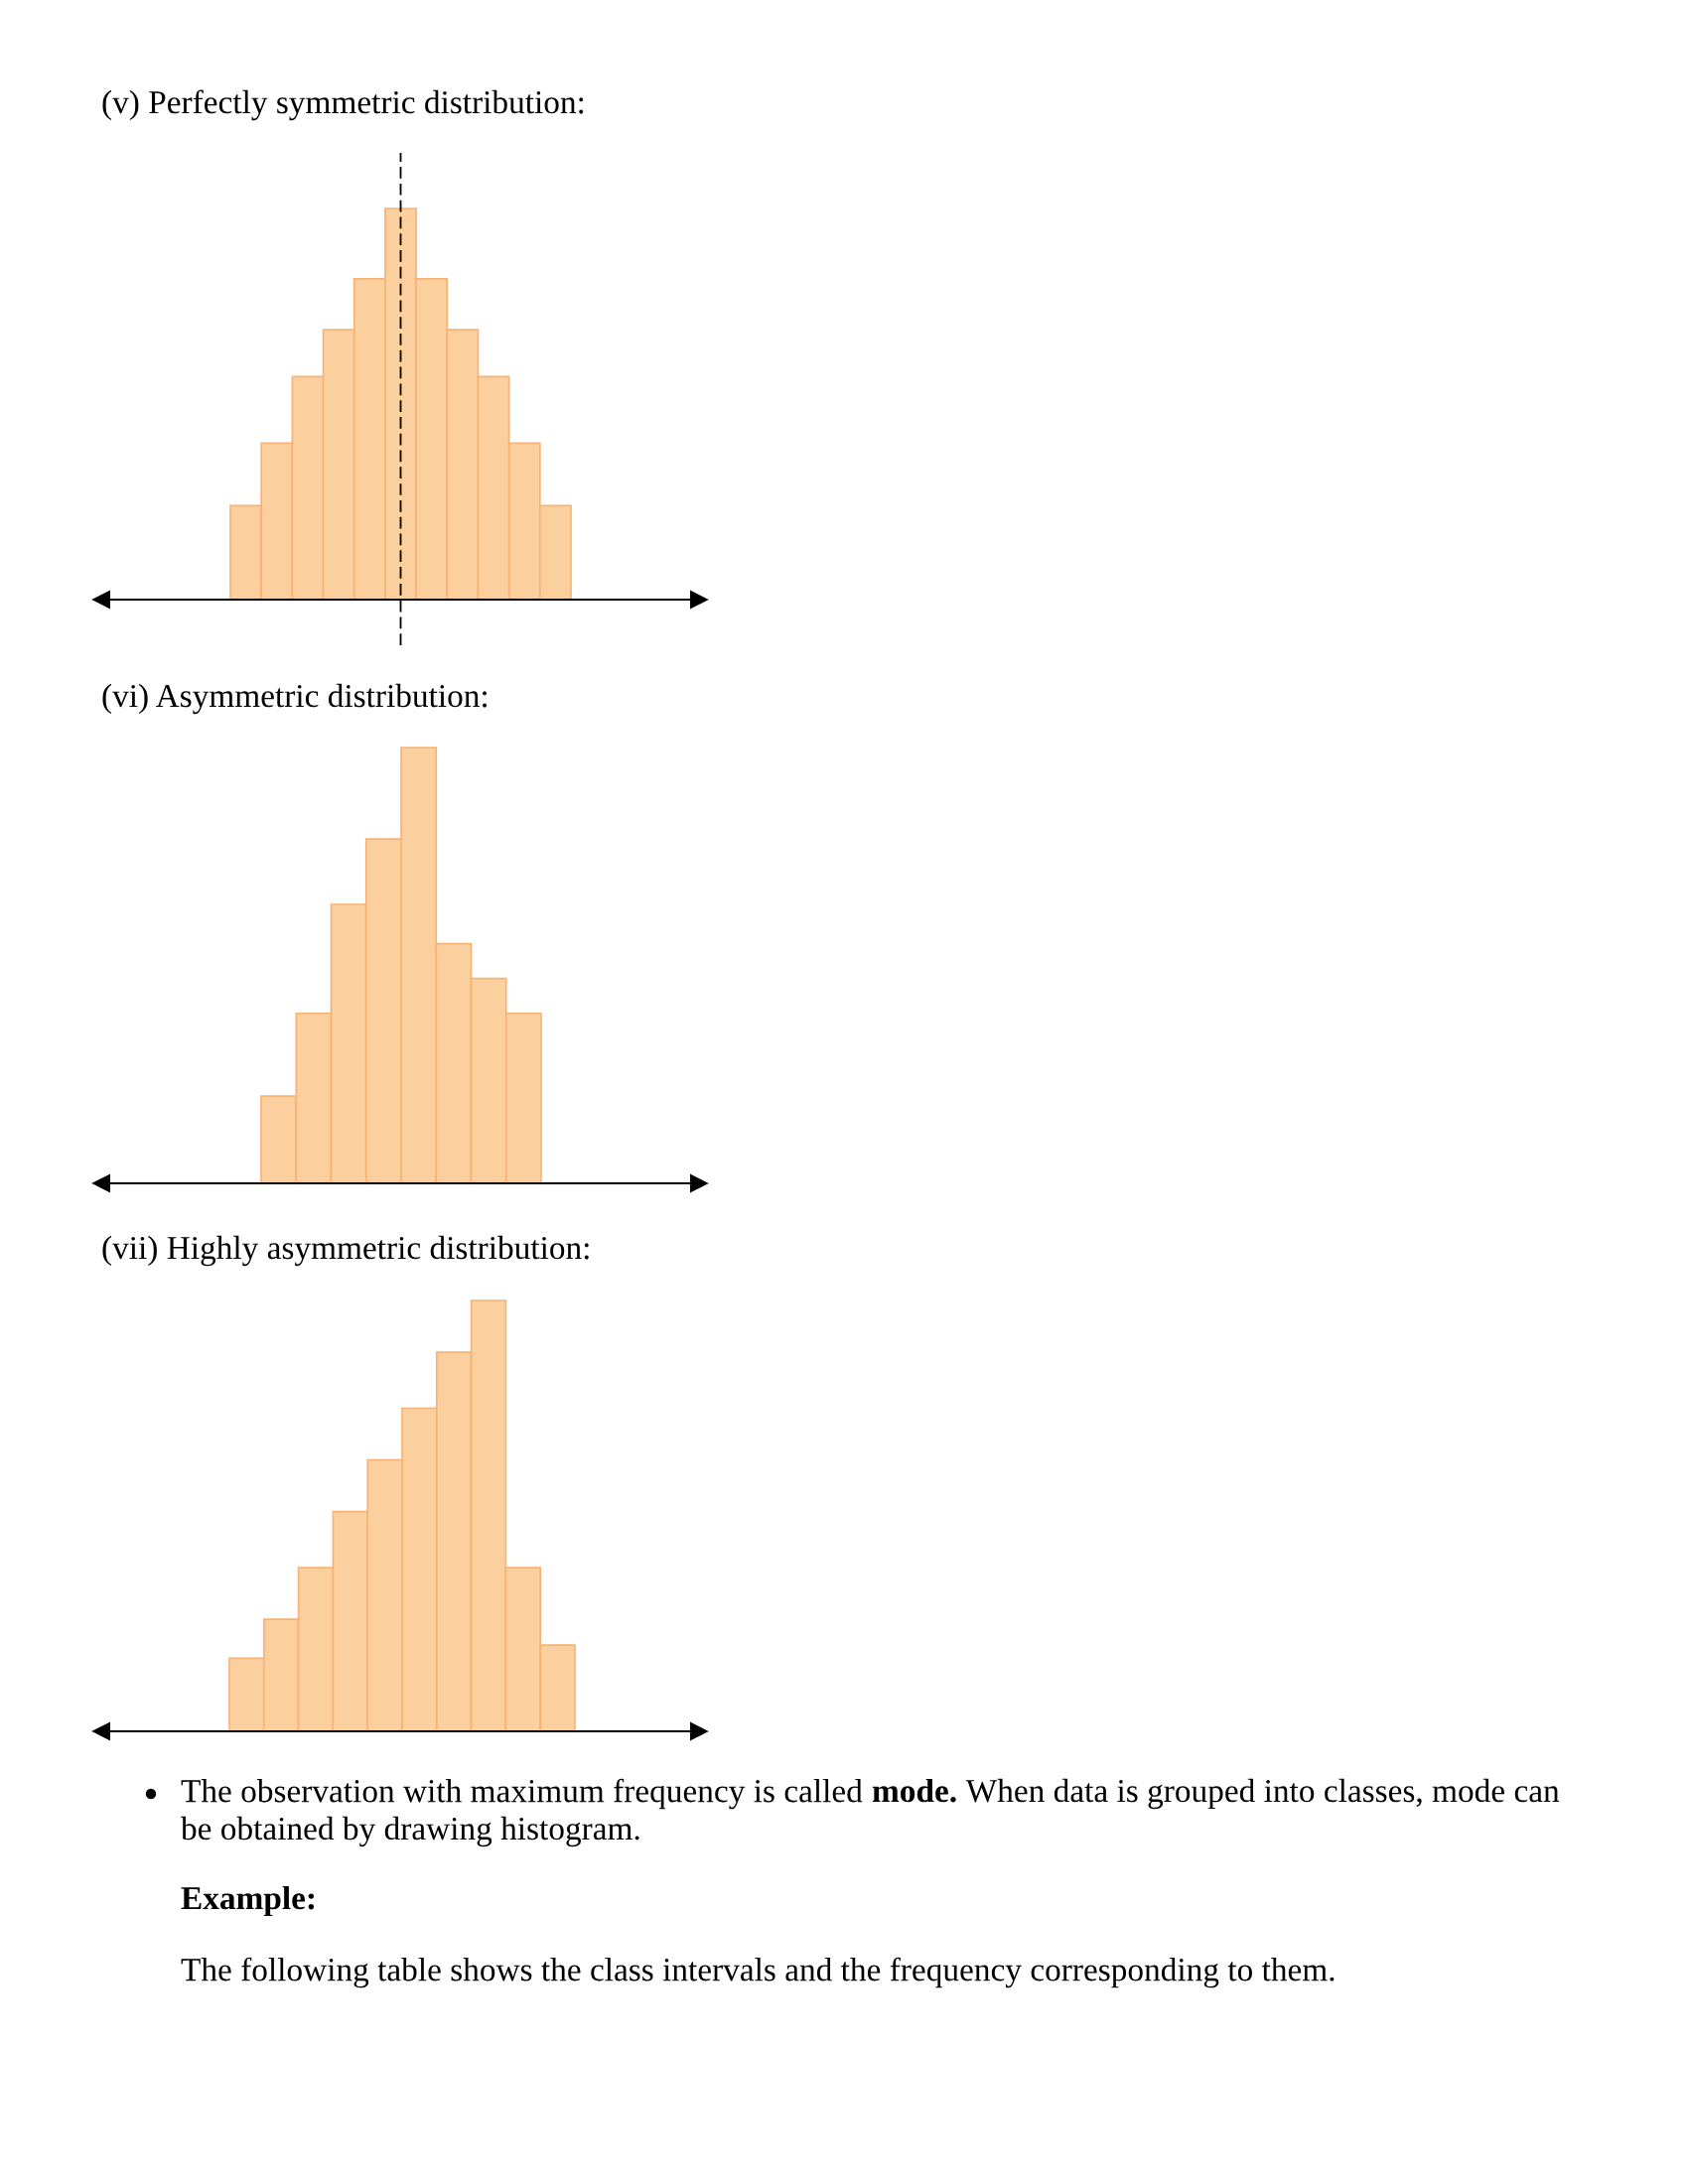  I want to click on text: Example:, so click(248, 1901).